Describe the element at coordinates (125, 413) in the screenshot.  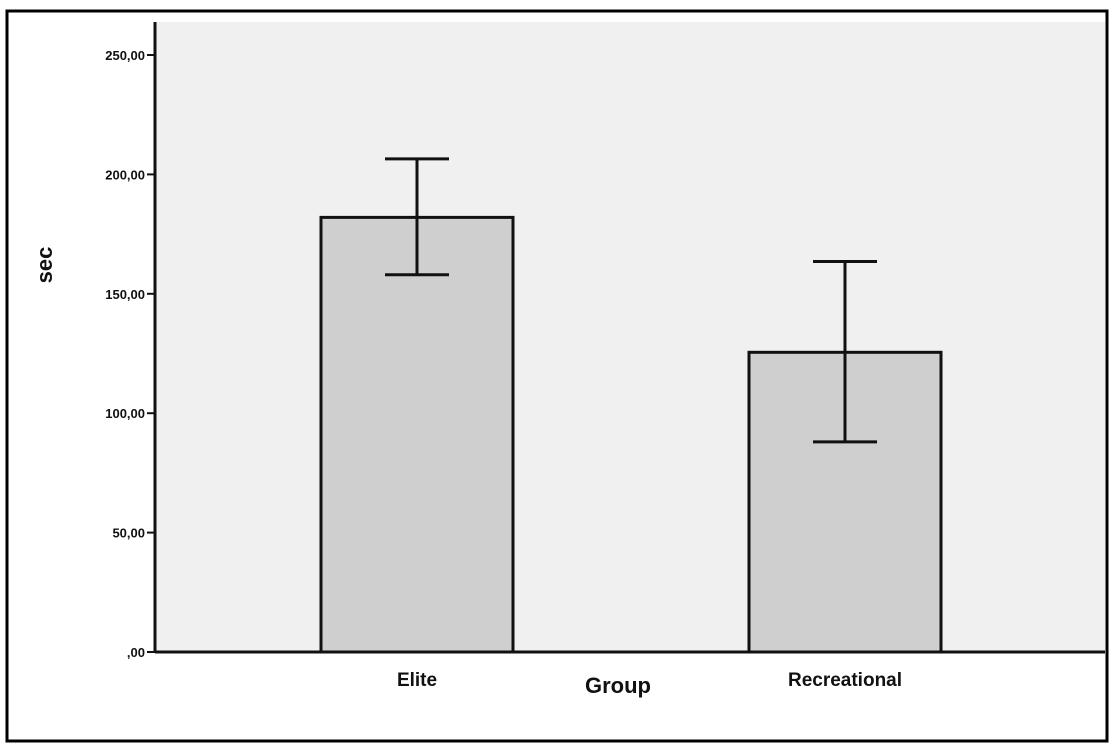
I see `y-tick-label: 100,00` at that location.